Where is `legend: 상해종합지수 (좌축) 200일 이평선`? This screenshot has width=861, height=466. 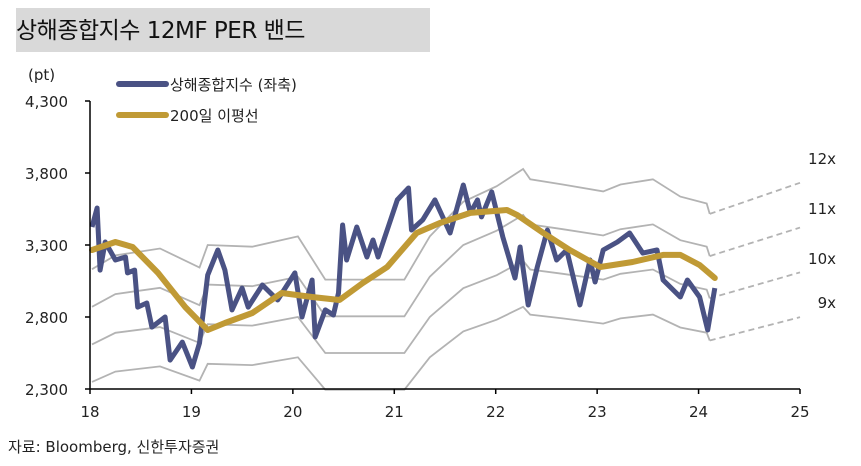 legend: 상해종합지수 (좌축) 200일 이평선 is located at coordinates (206, 100).